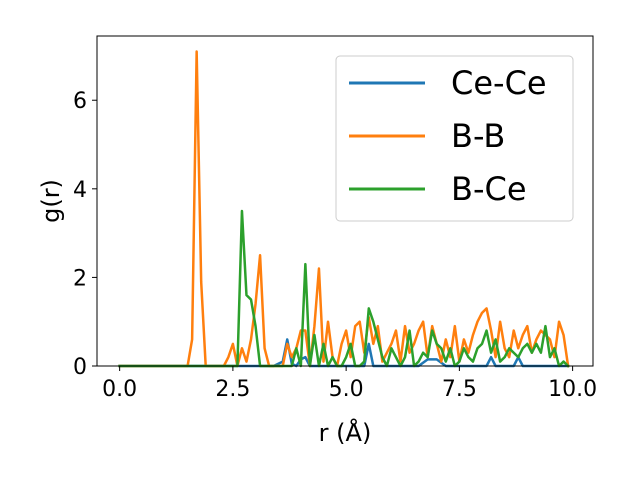 This screenshot has width=640, height=480. What do you see at coordinates (459, 389) in the screenshot?
I see `x-tick-label: 7.5` at bounding box center [459, 389].